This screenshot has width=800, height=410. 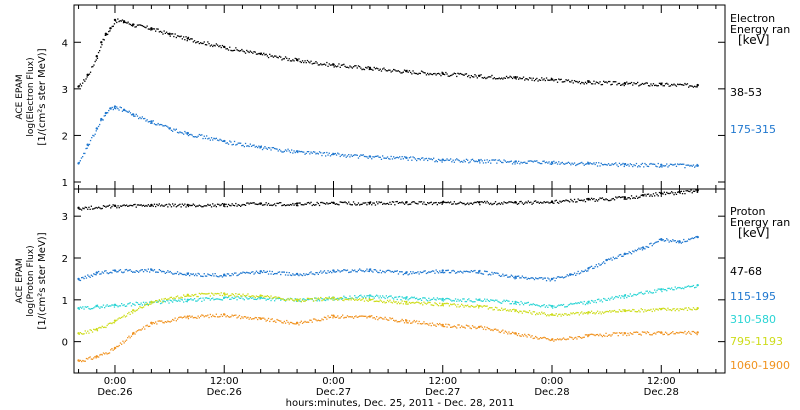 What do you see at coordinates (760, 365) in the screenshot?
I see `legend-entry: 1060-1900` at bounding box center [760, 365].